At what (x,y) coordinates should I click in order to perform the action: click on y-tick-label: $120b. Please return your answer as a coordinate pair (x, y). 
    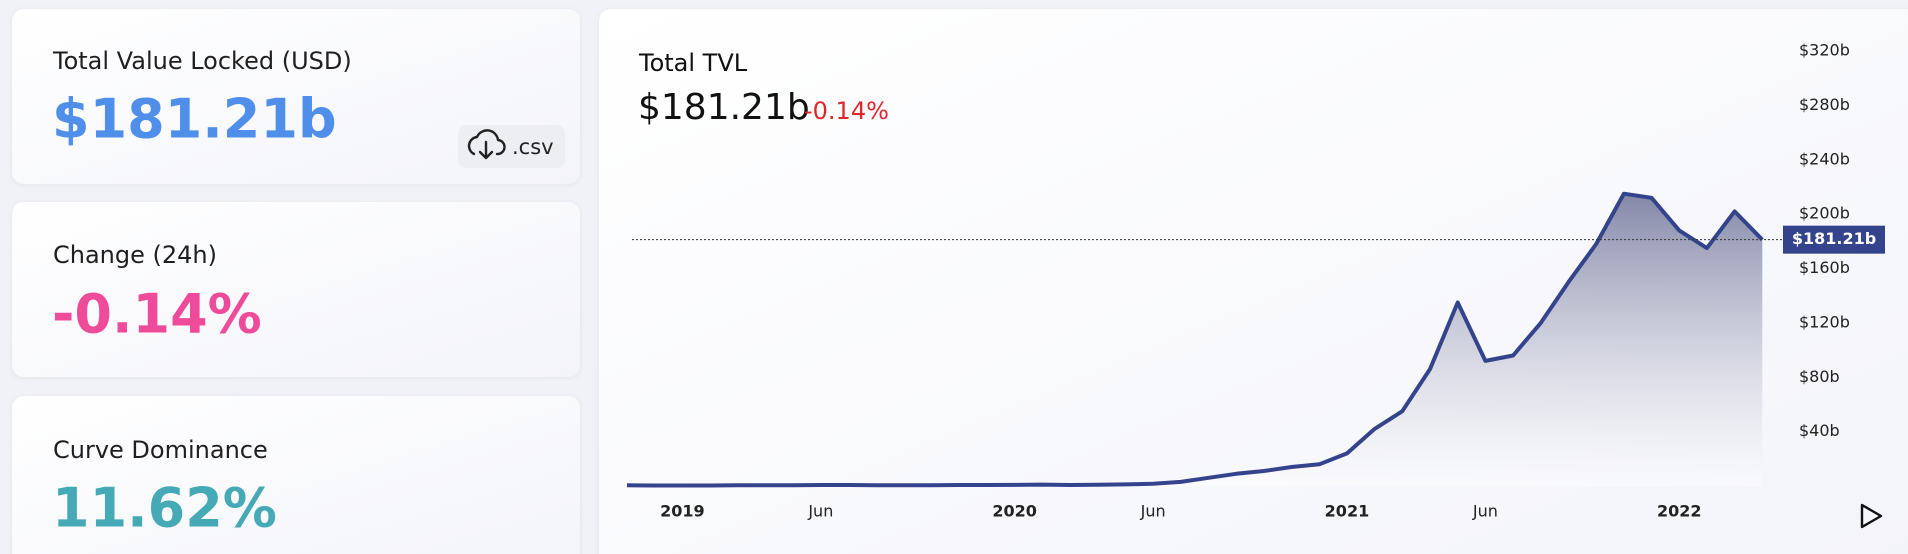
    Looking at the image, I should click on (1824, 321).